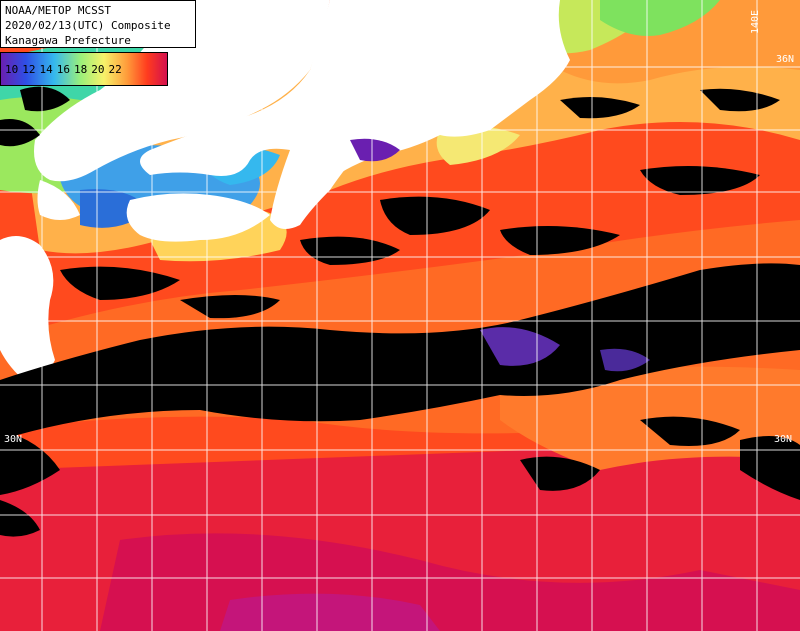  Describe the element at coordinates (81, 69) in the screenshot. I see `legend-label: 18` at that location.